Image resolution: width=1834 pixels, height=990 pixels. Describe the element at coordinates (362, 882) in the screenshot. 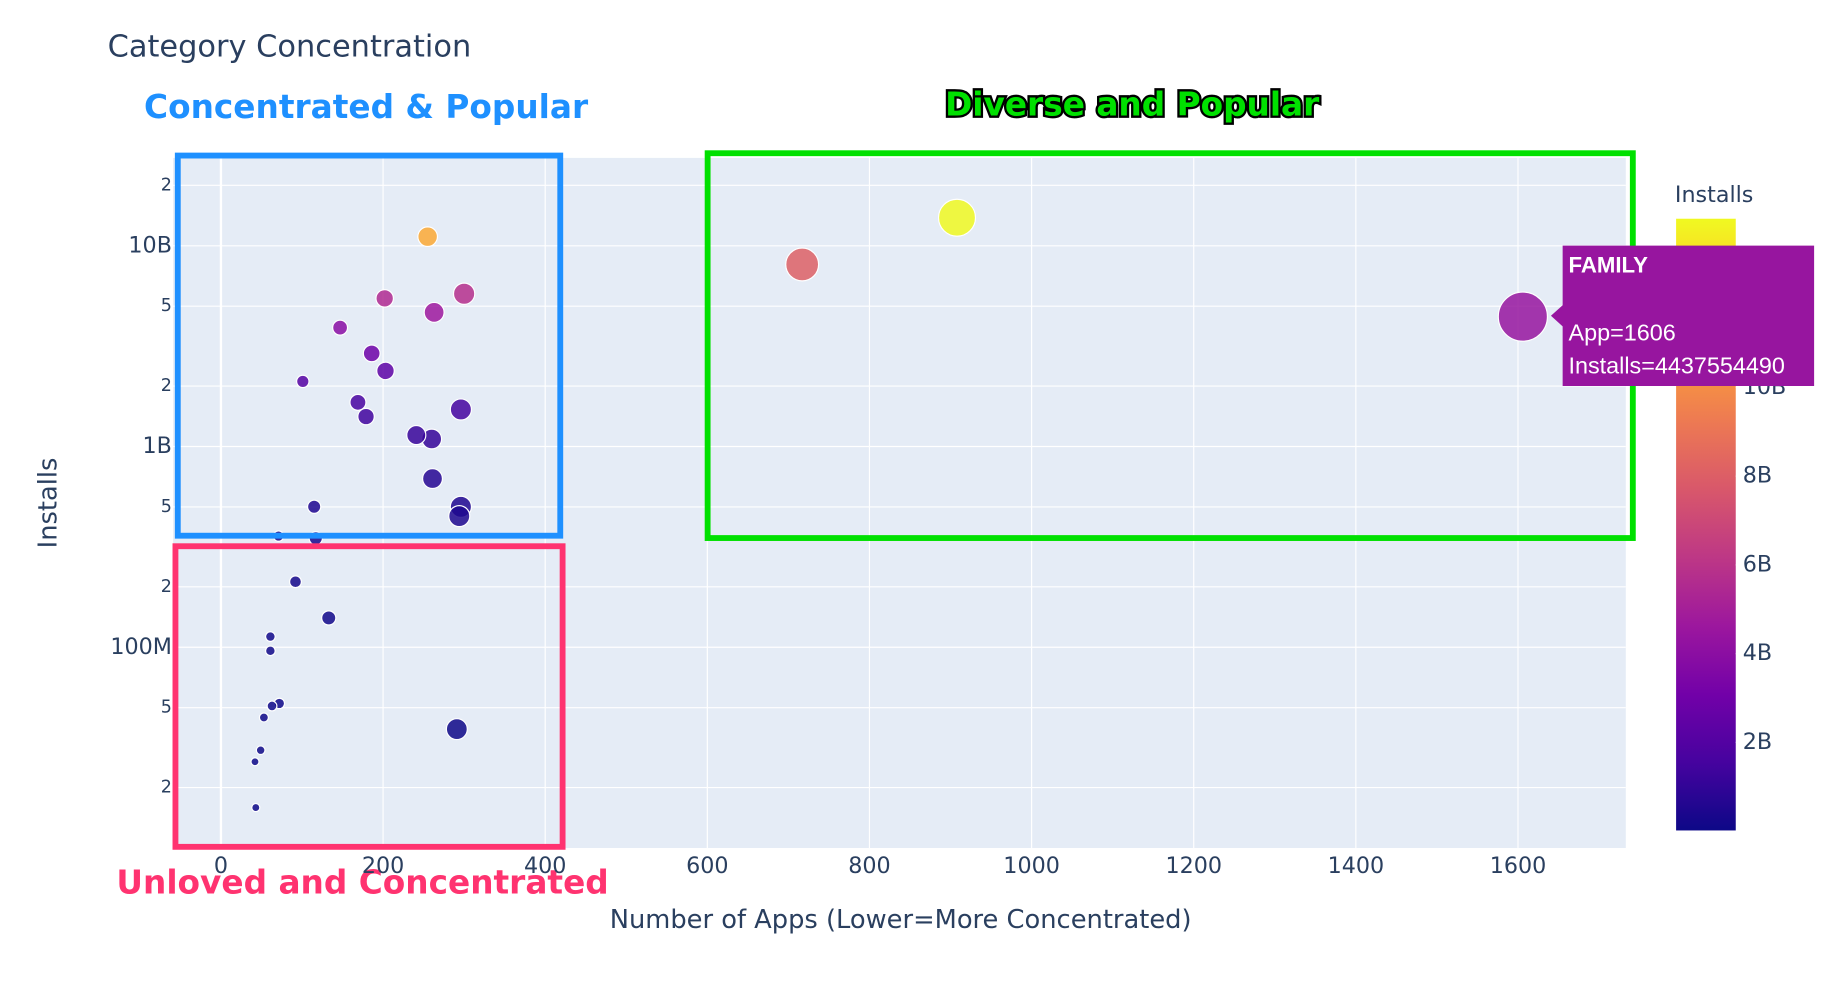

I see `annotation-label: Unloved and Concentrated` at that location.